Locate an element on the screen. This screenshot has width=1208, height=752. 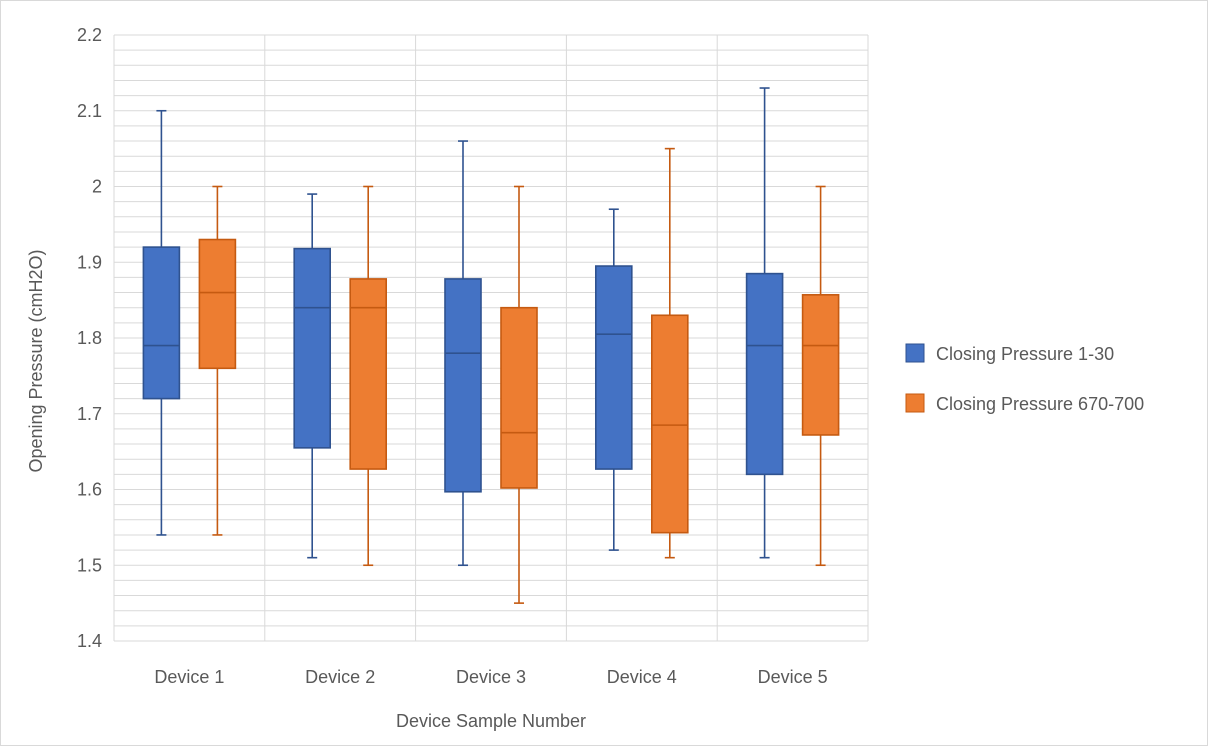
y-tick-label: 1.6 is located at coordinates (89, 490).